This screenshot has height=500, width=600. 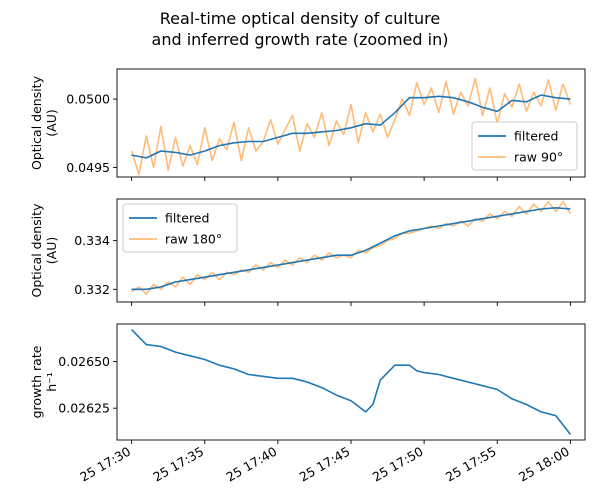 I want to click on y-axis-label-line: h⁻¹, so click(x=51, y=382).